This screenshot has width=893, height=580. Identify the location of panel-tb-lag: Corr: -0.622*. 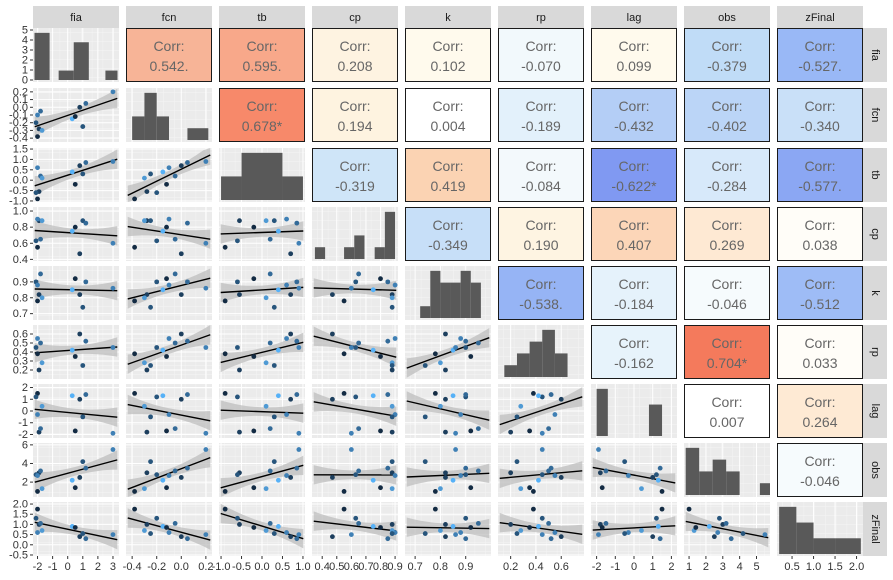
(634, 175).